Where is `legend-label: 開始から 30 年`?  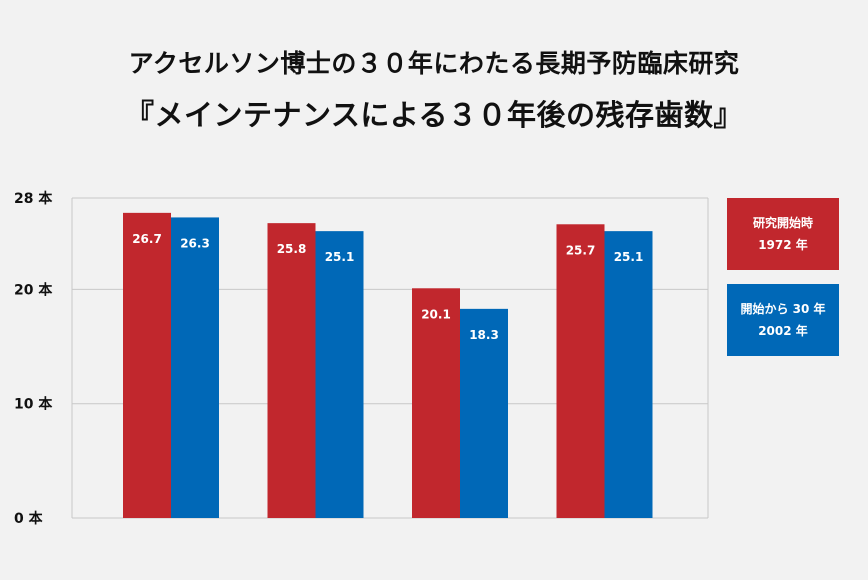 legend-label: 開始から 30 年 is located at coordinates (783, 309).